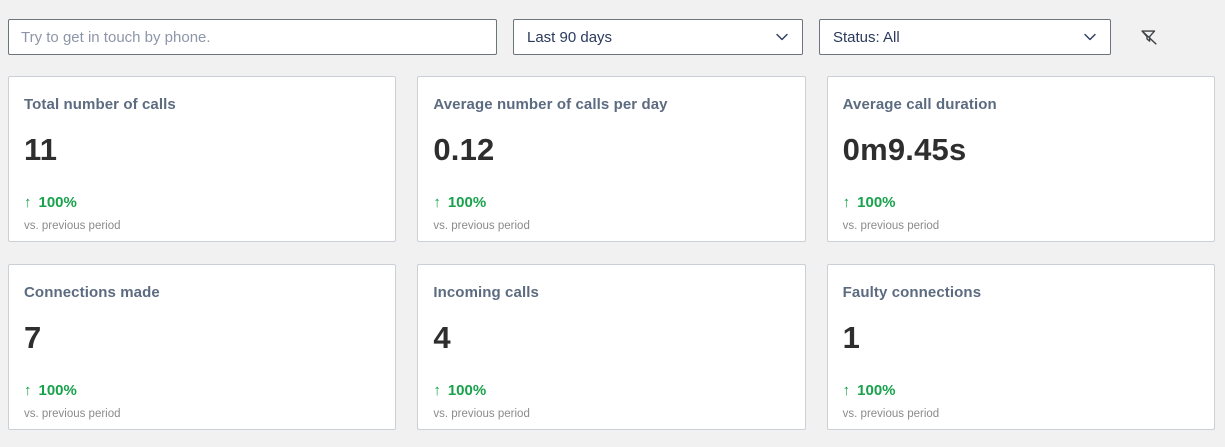 The image size is (1225, 447). I want to click on card-title: Average number of calls per day, so click(550, 104).